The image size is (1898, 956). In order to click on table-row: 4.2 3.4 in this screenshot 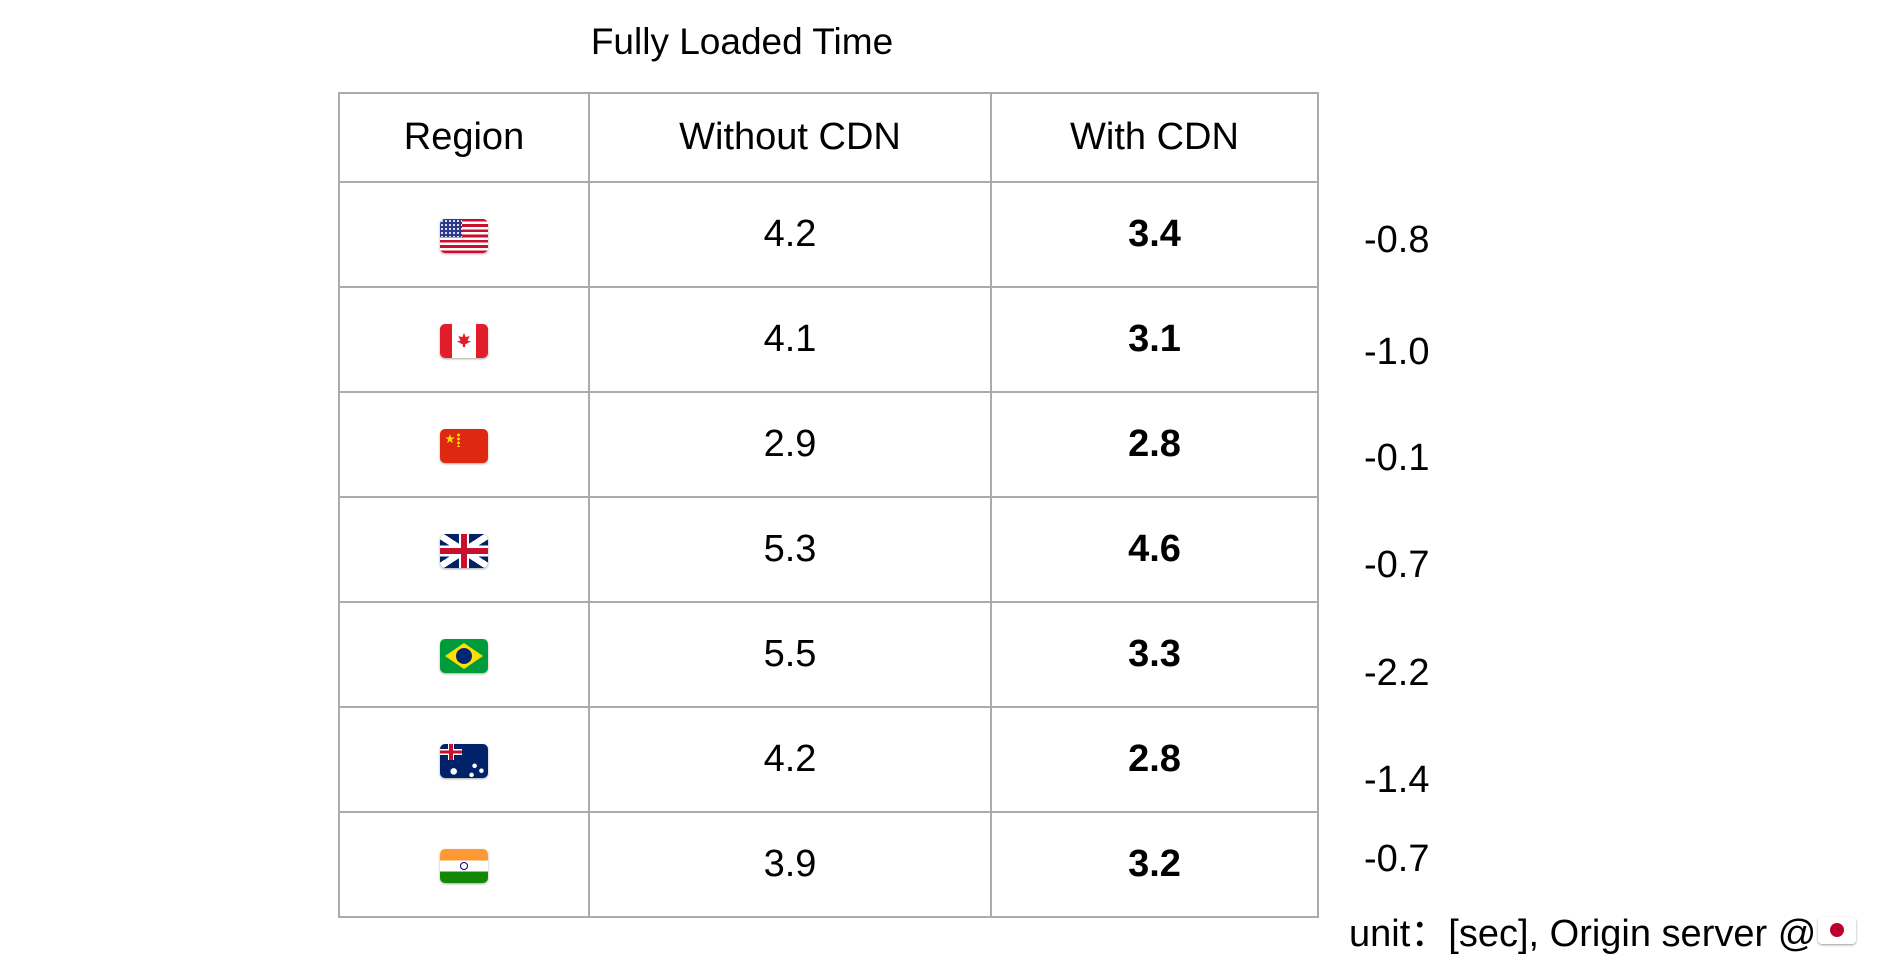, I will do `click(828, 234)`.